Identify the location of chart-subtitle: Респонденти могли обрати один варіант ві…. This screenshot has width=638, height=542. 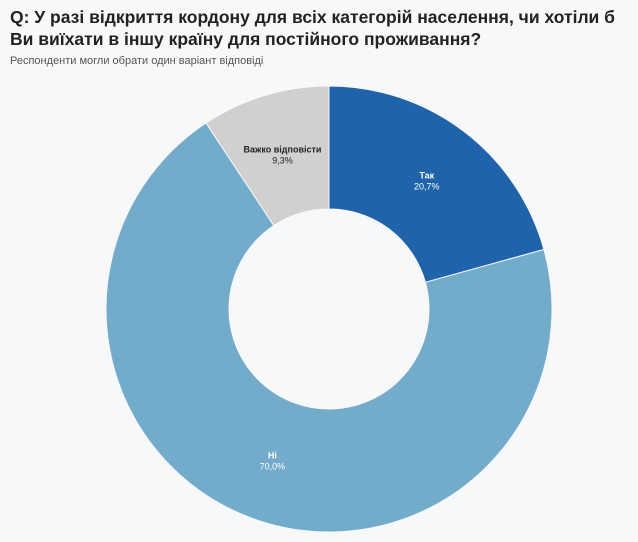
(137, 61).